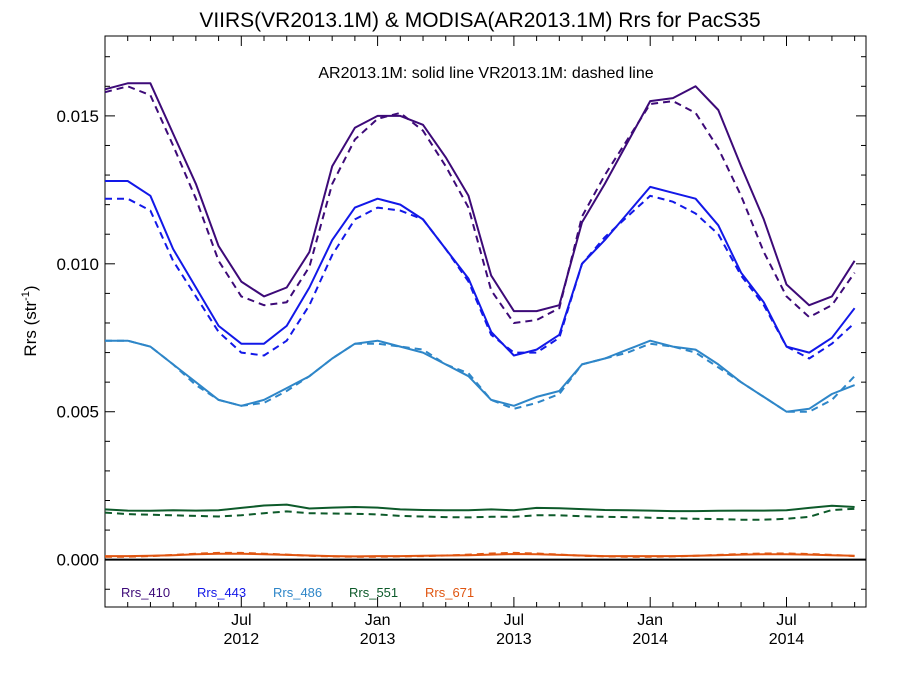 This screenshot has width=900, height=675. Describe the element at coordinates (77, 412) in the screenshot. I see `y-tick-label: 0.005` at that location.